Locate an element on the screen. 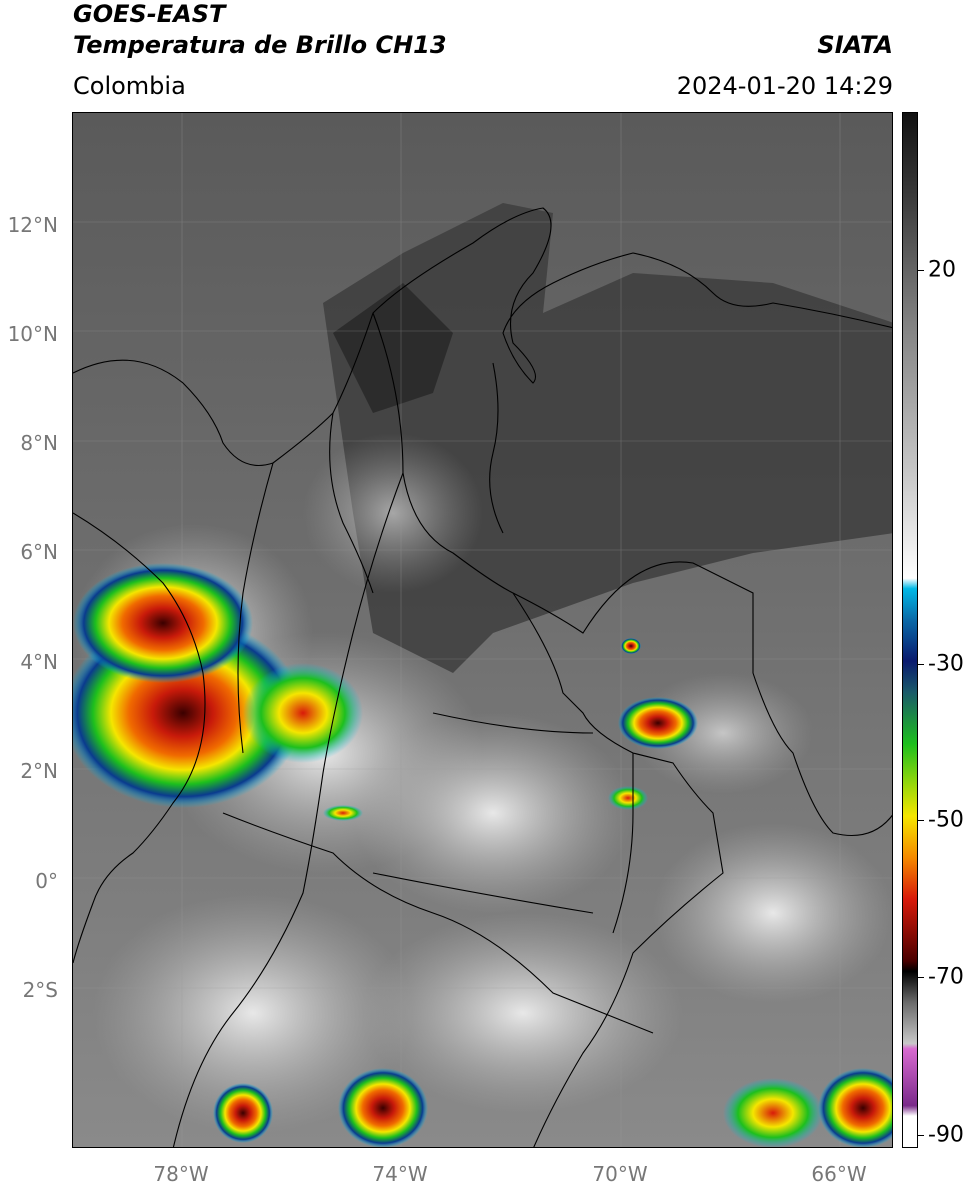  map-subtitle: Temperatura de Brillo CH13 is located at coordinates (260, 45).